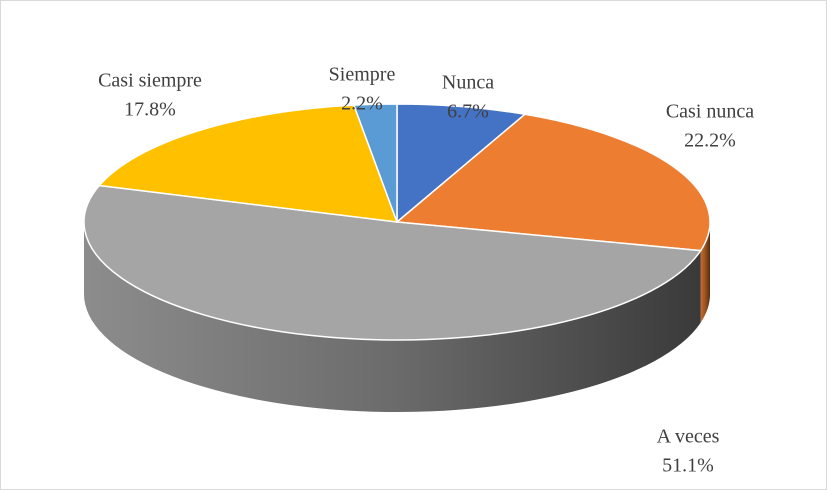 The height and width of the screenshot is (490, 827). Describe the element at coordinates (468, 83) in the screenshot. I see `category-label: Nunca` at that location.